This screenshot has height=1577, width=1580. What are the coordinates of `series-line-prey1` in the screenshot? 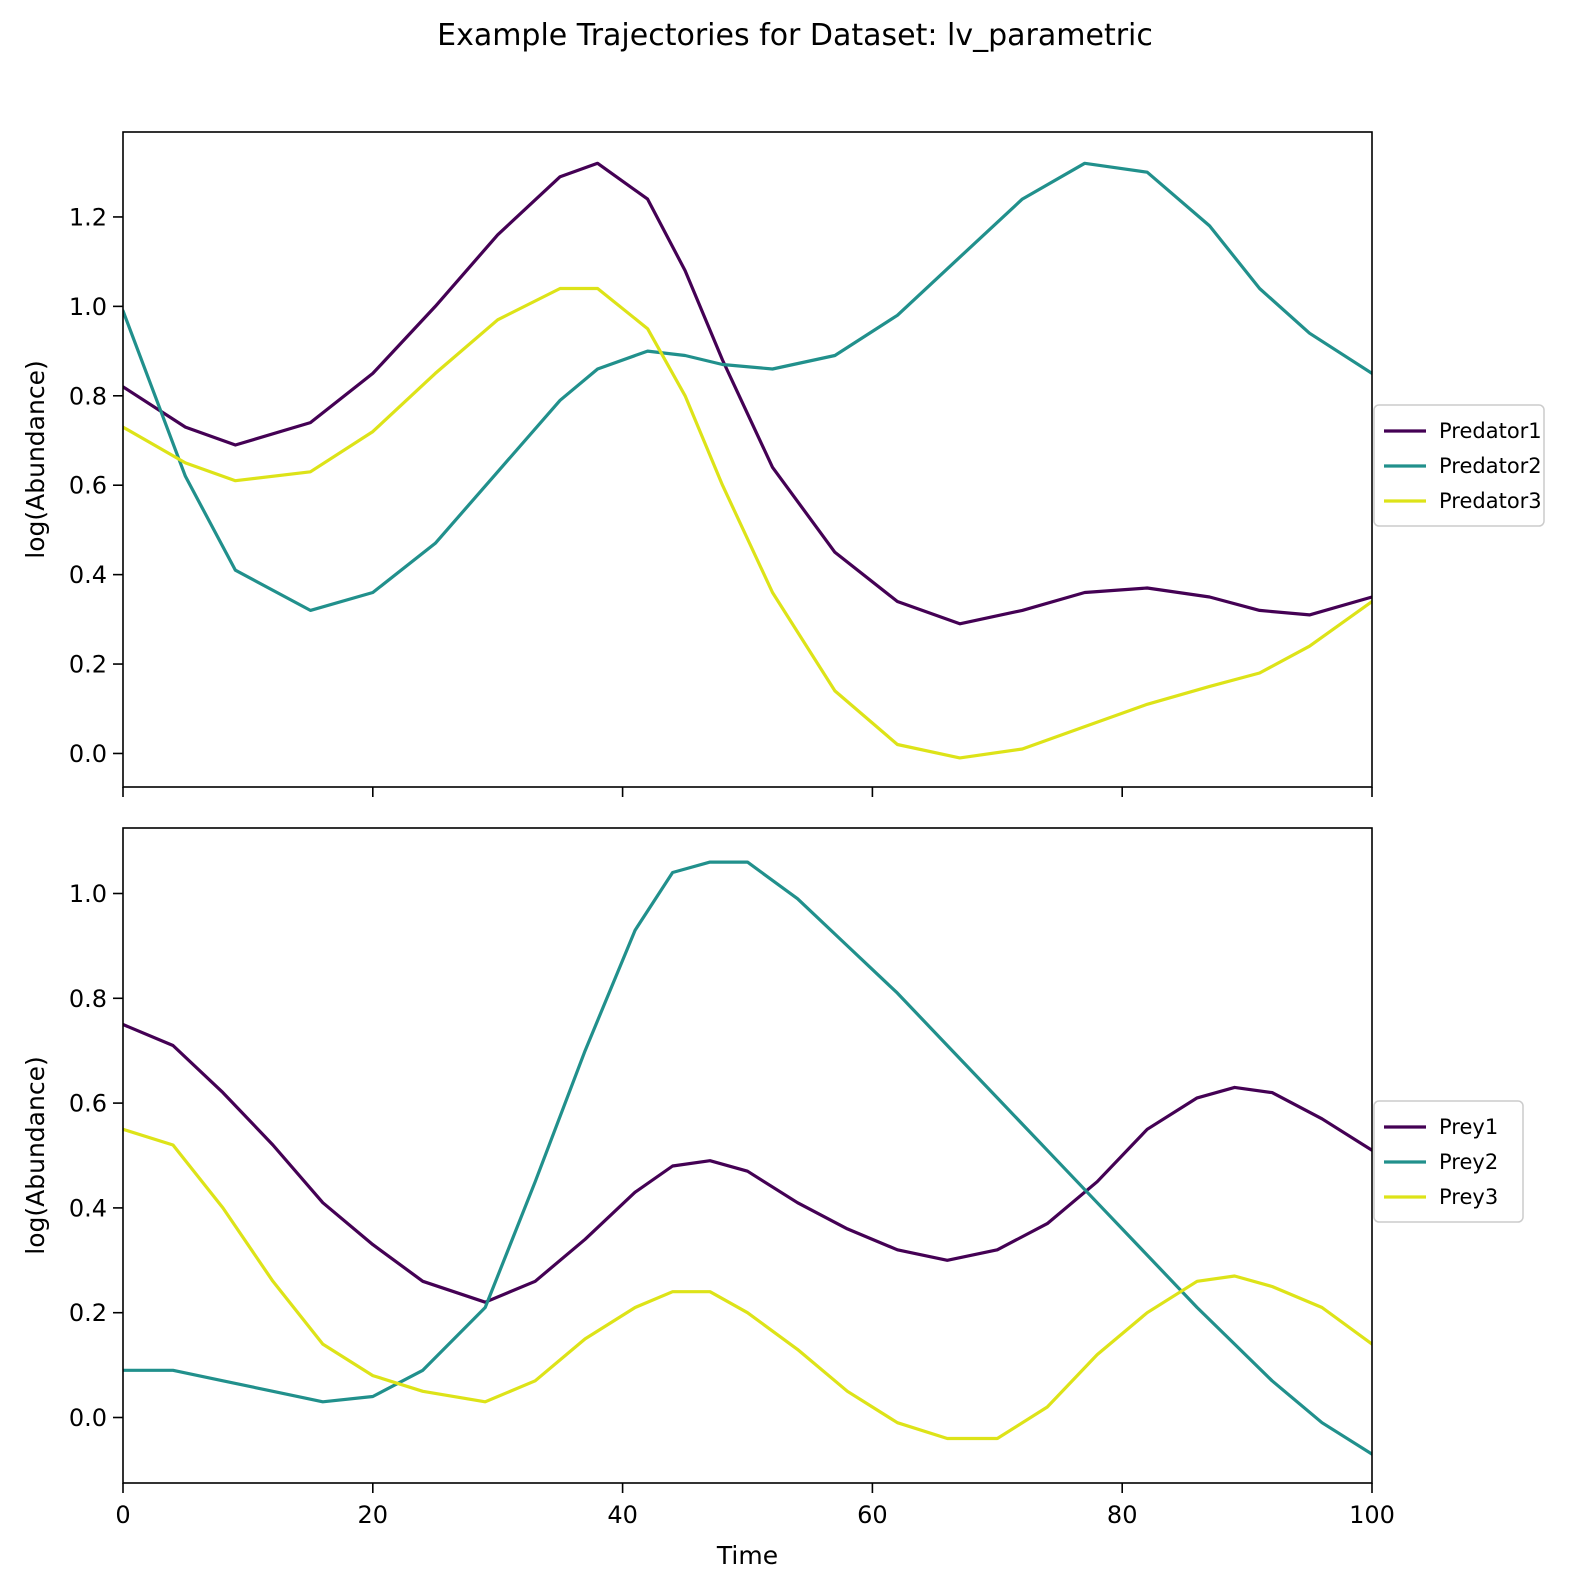 It's located at (747, 1163).